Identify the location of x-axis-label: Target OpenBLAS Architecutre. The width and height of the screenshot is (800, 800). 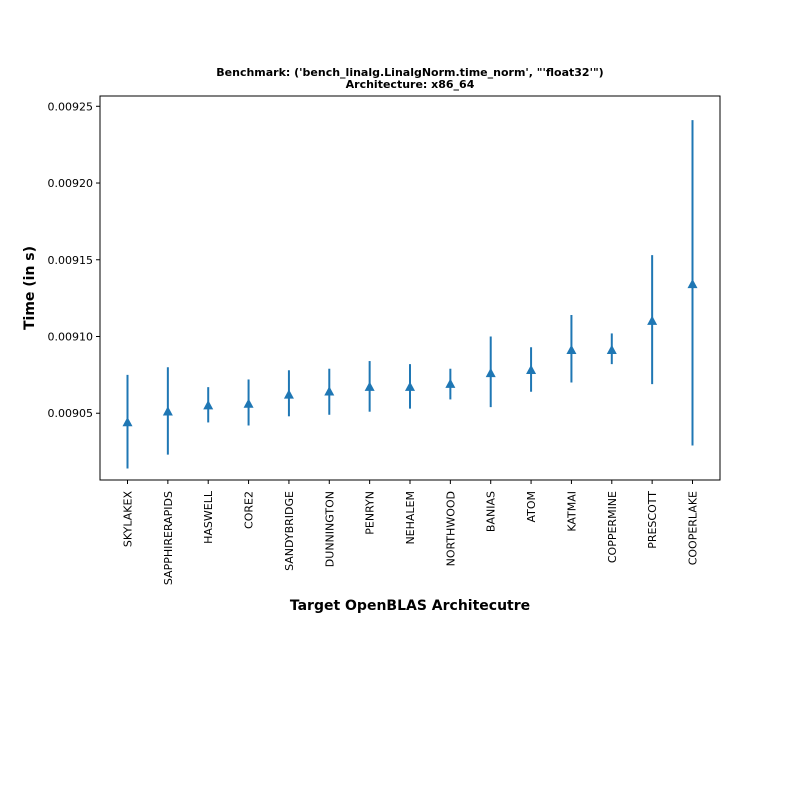
(410, 606).